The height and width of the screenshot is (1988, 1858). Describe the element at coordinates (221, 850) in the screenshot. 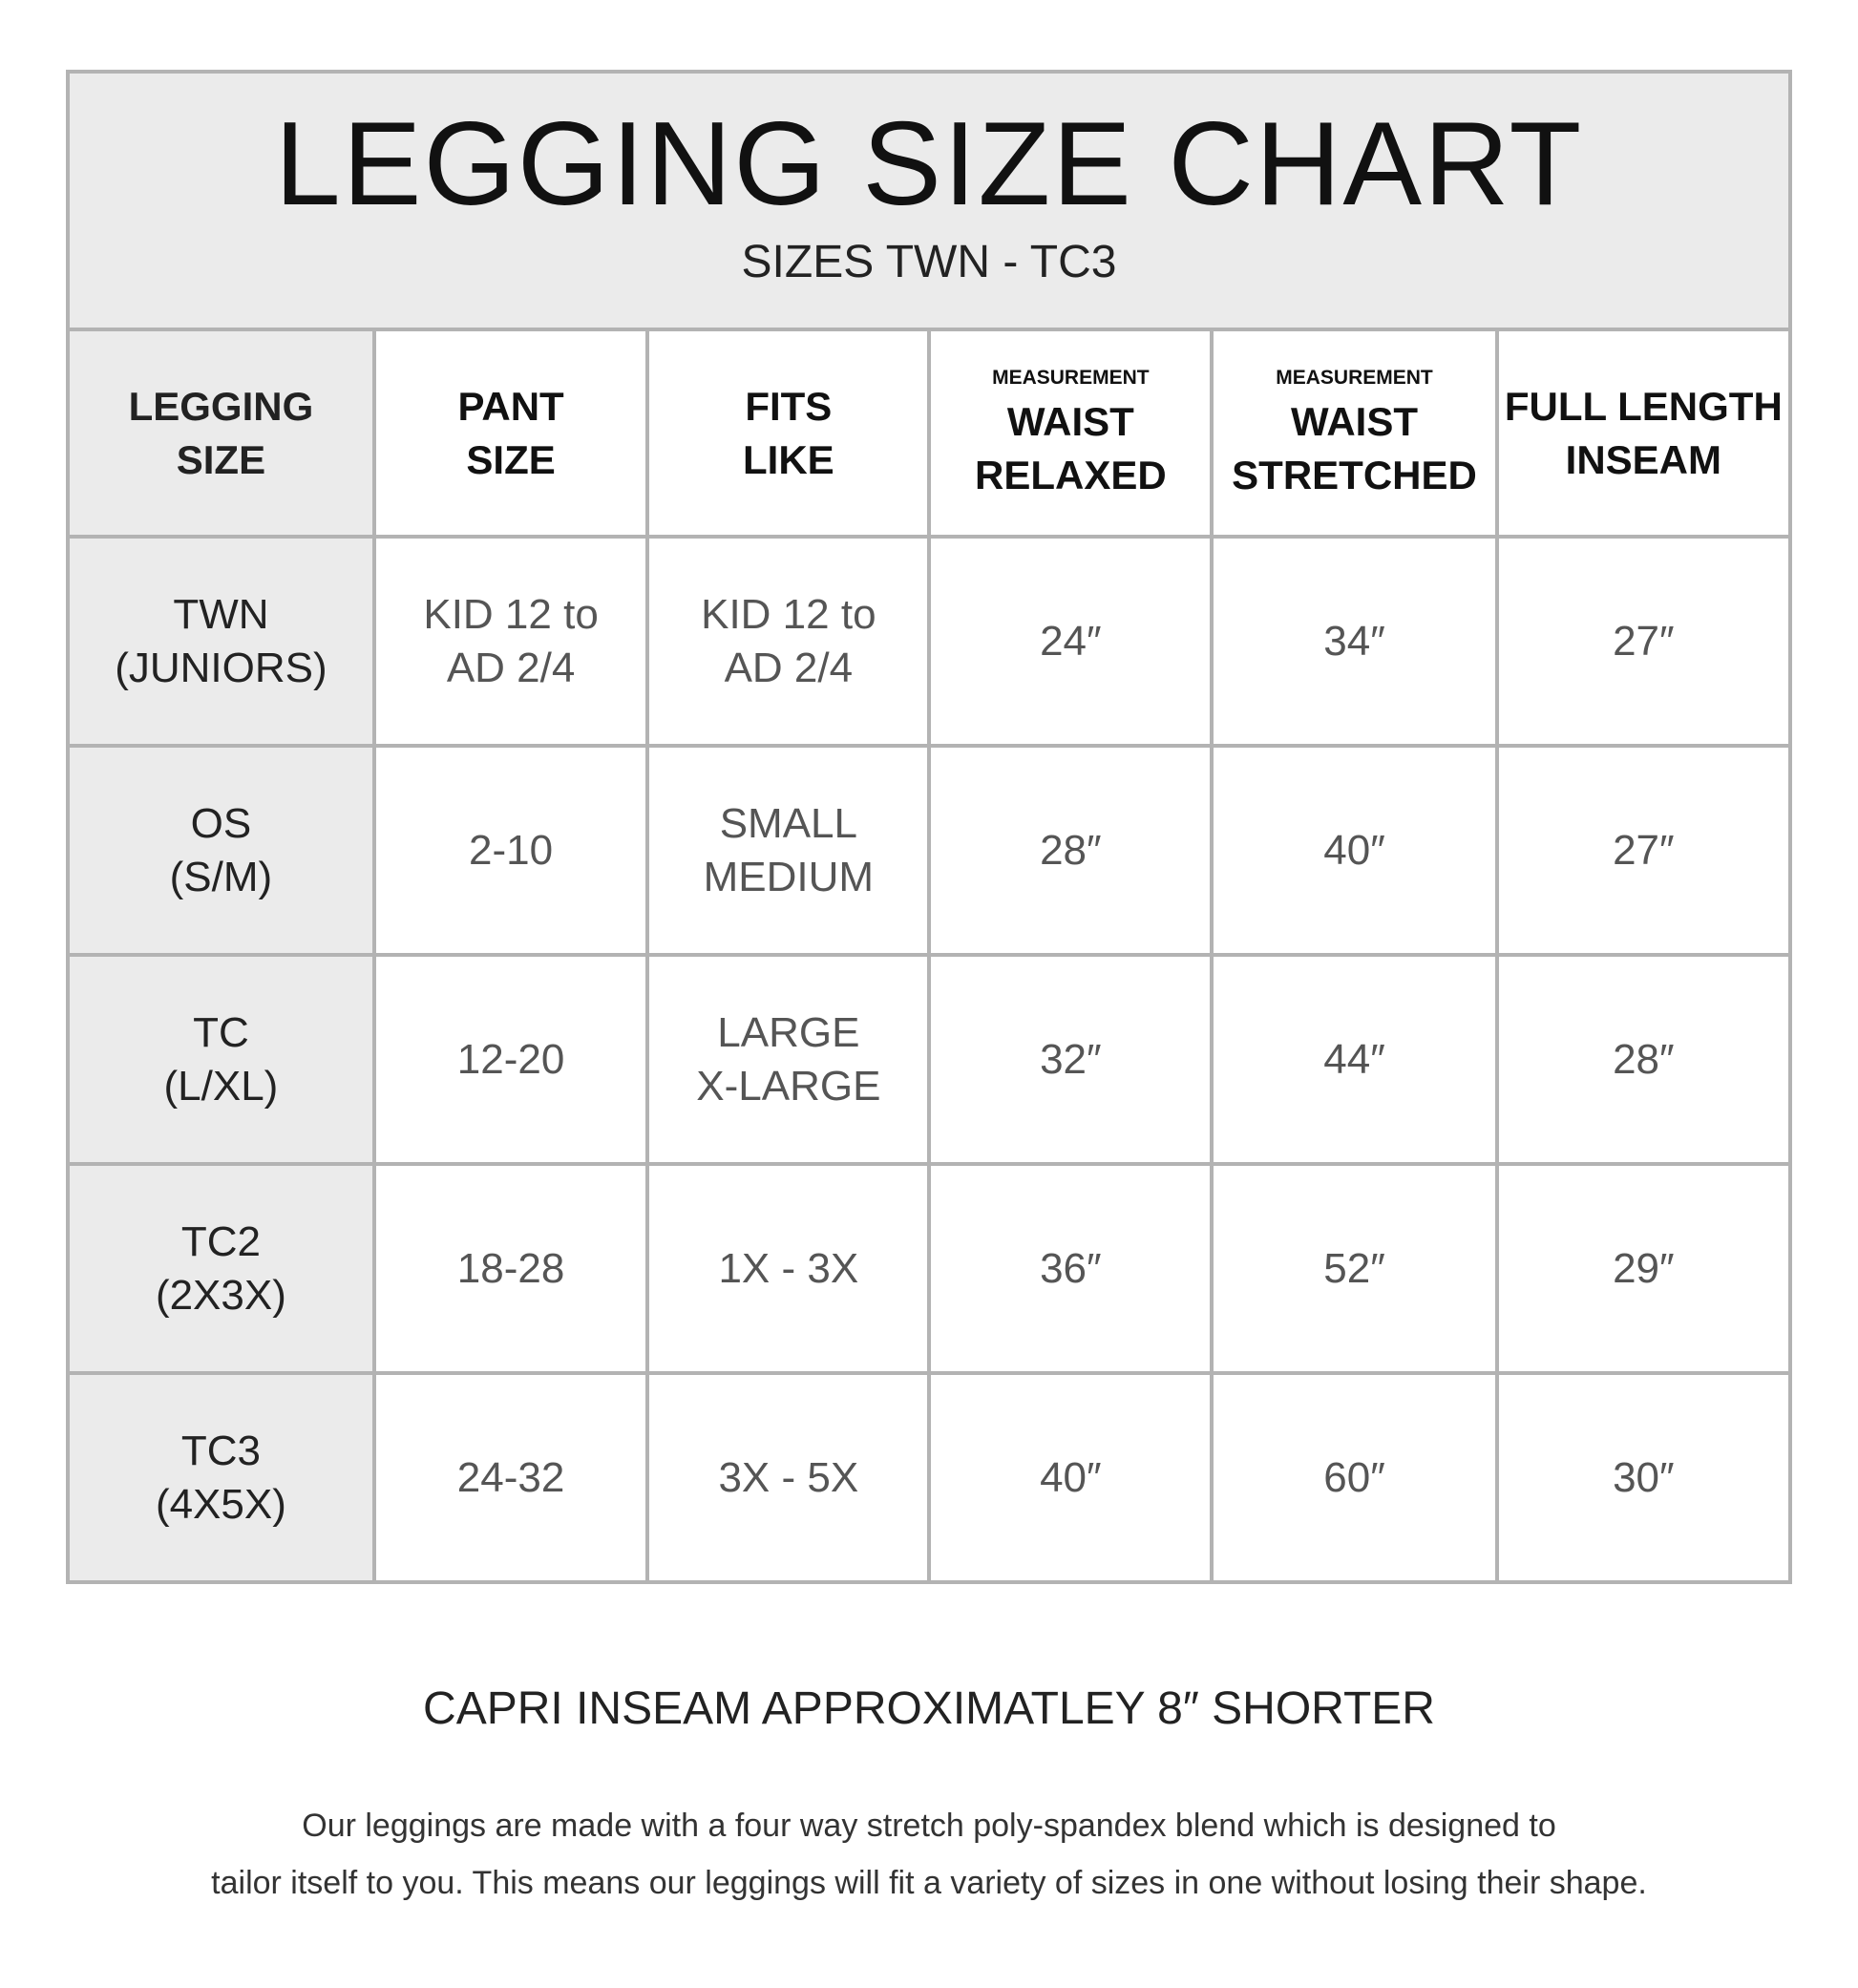

I see `cell-size: OS (S/M)` at that location.